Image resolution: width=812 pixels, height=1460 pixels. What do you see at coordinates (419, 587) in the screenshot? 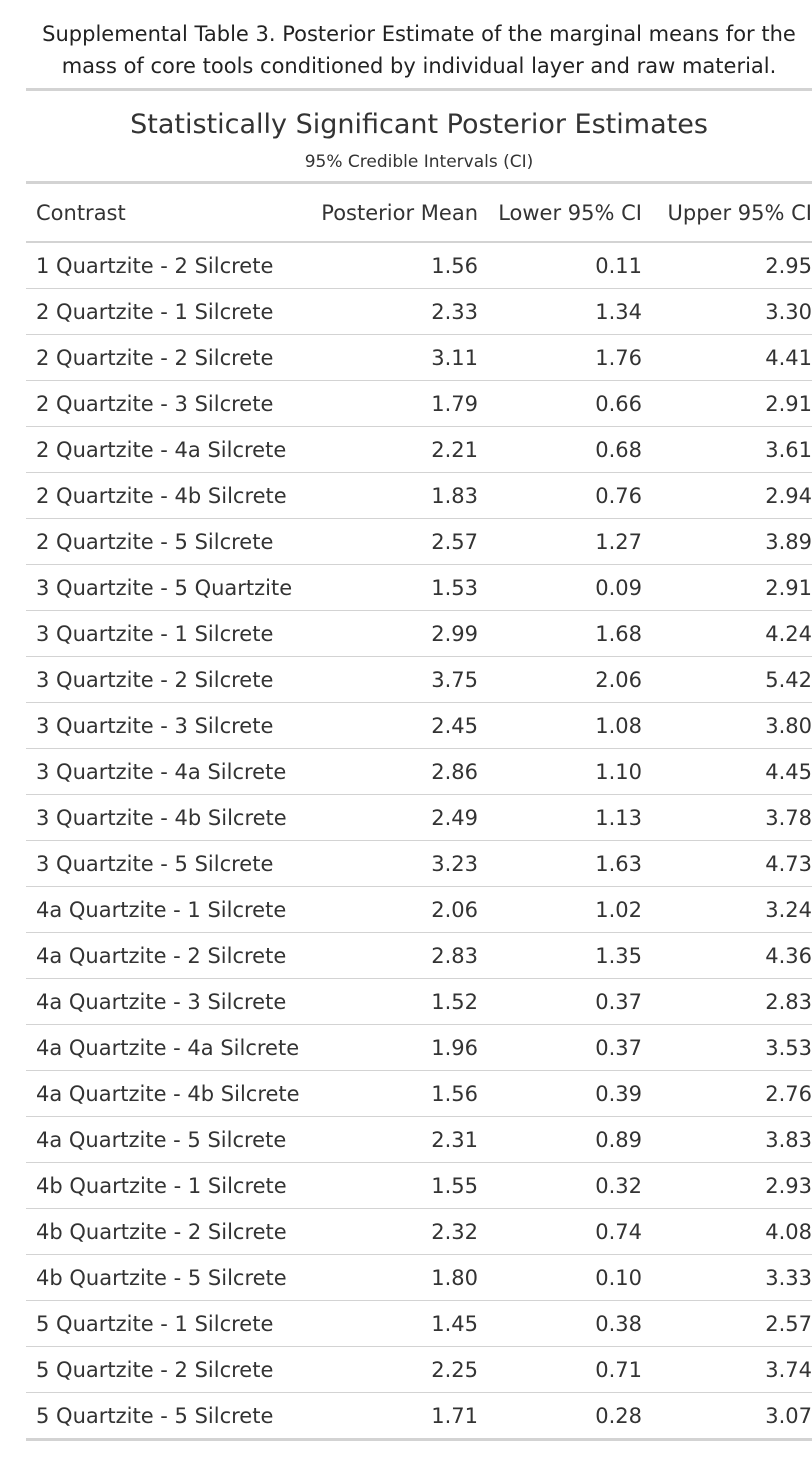
I see `table-row: 3 Quartzite - 5 Quartzite 1.53 0.09 2.91` at bounding box center [419, 587].